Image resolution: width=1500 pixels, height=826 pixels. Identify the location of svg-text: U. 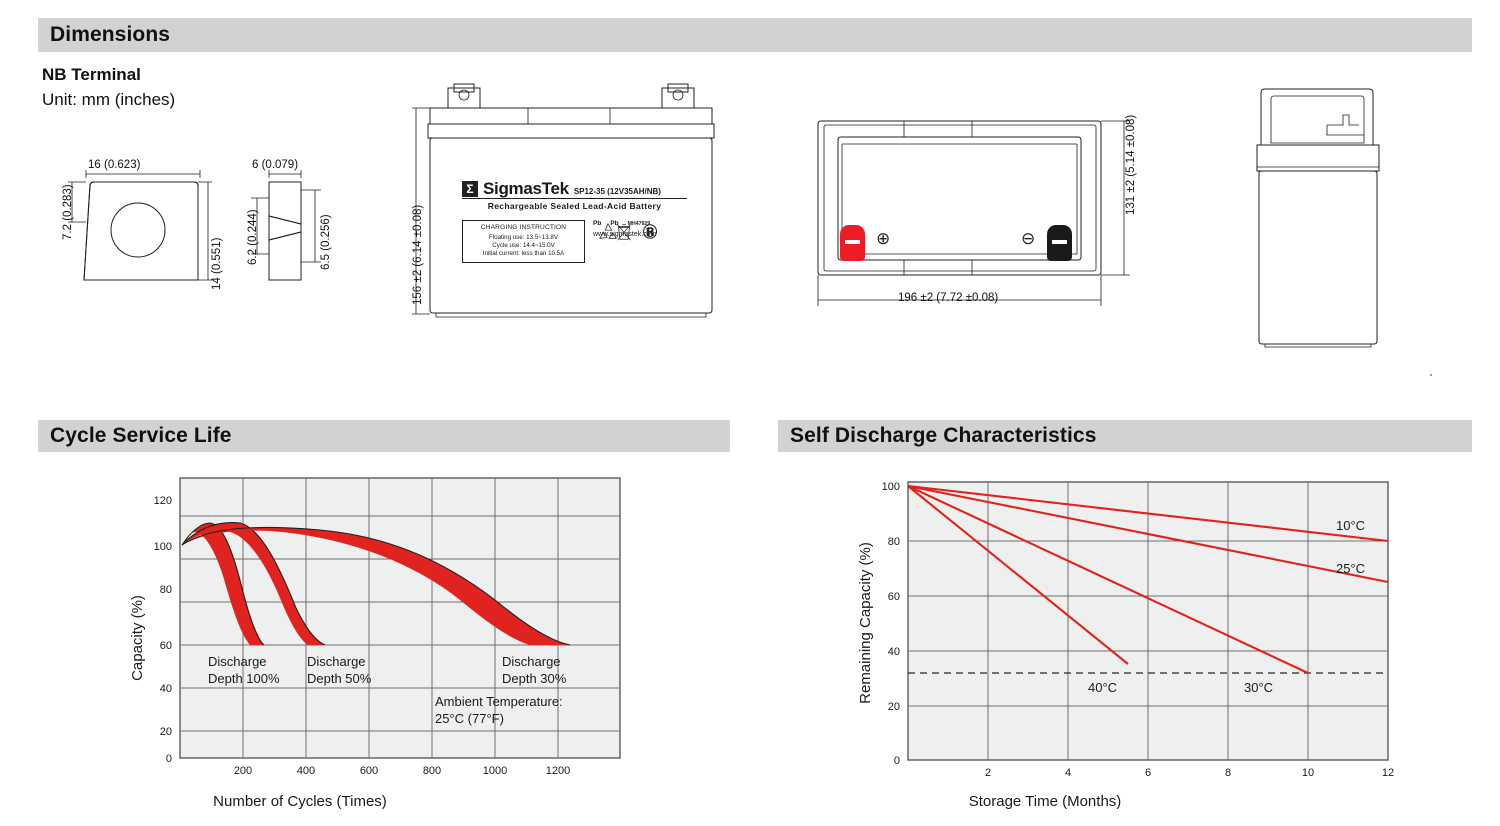
(649, 233).